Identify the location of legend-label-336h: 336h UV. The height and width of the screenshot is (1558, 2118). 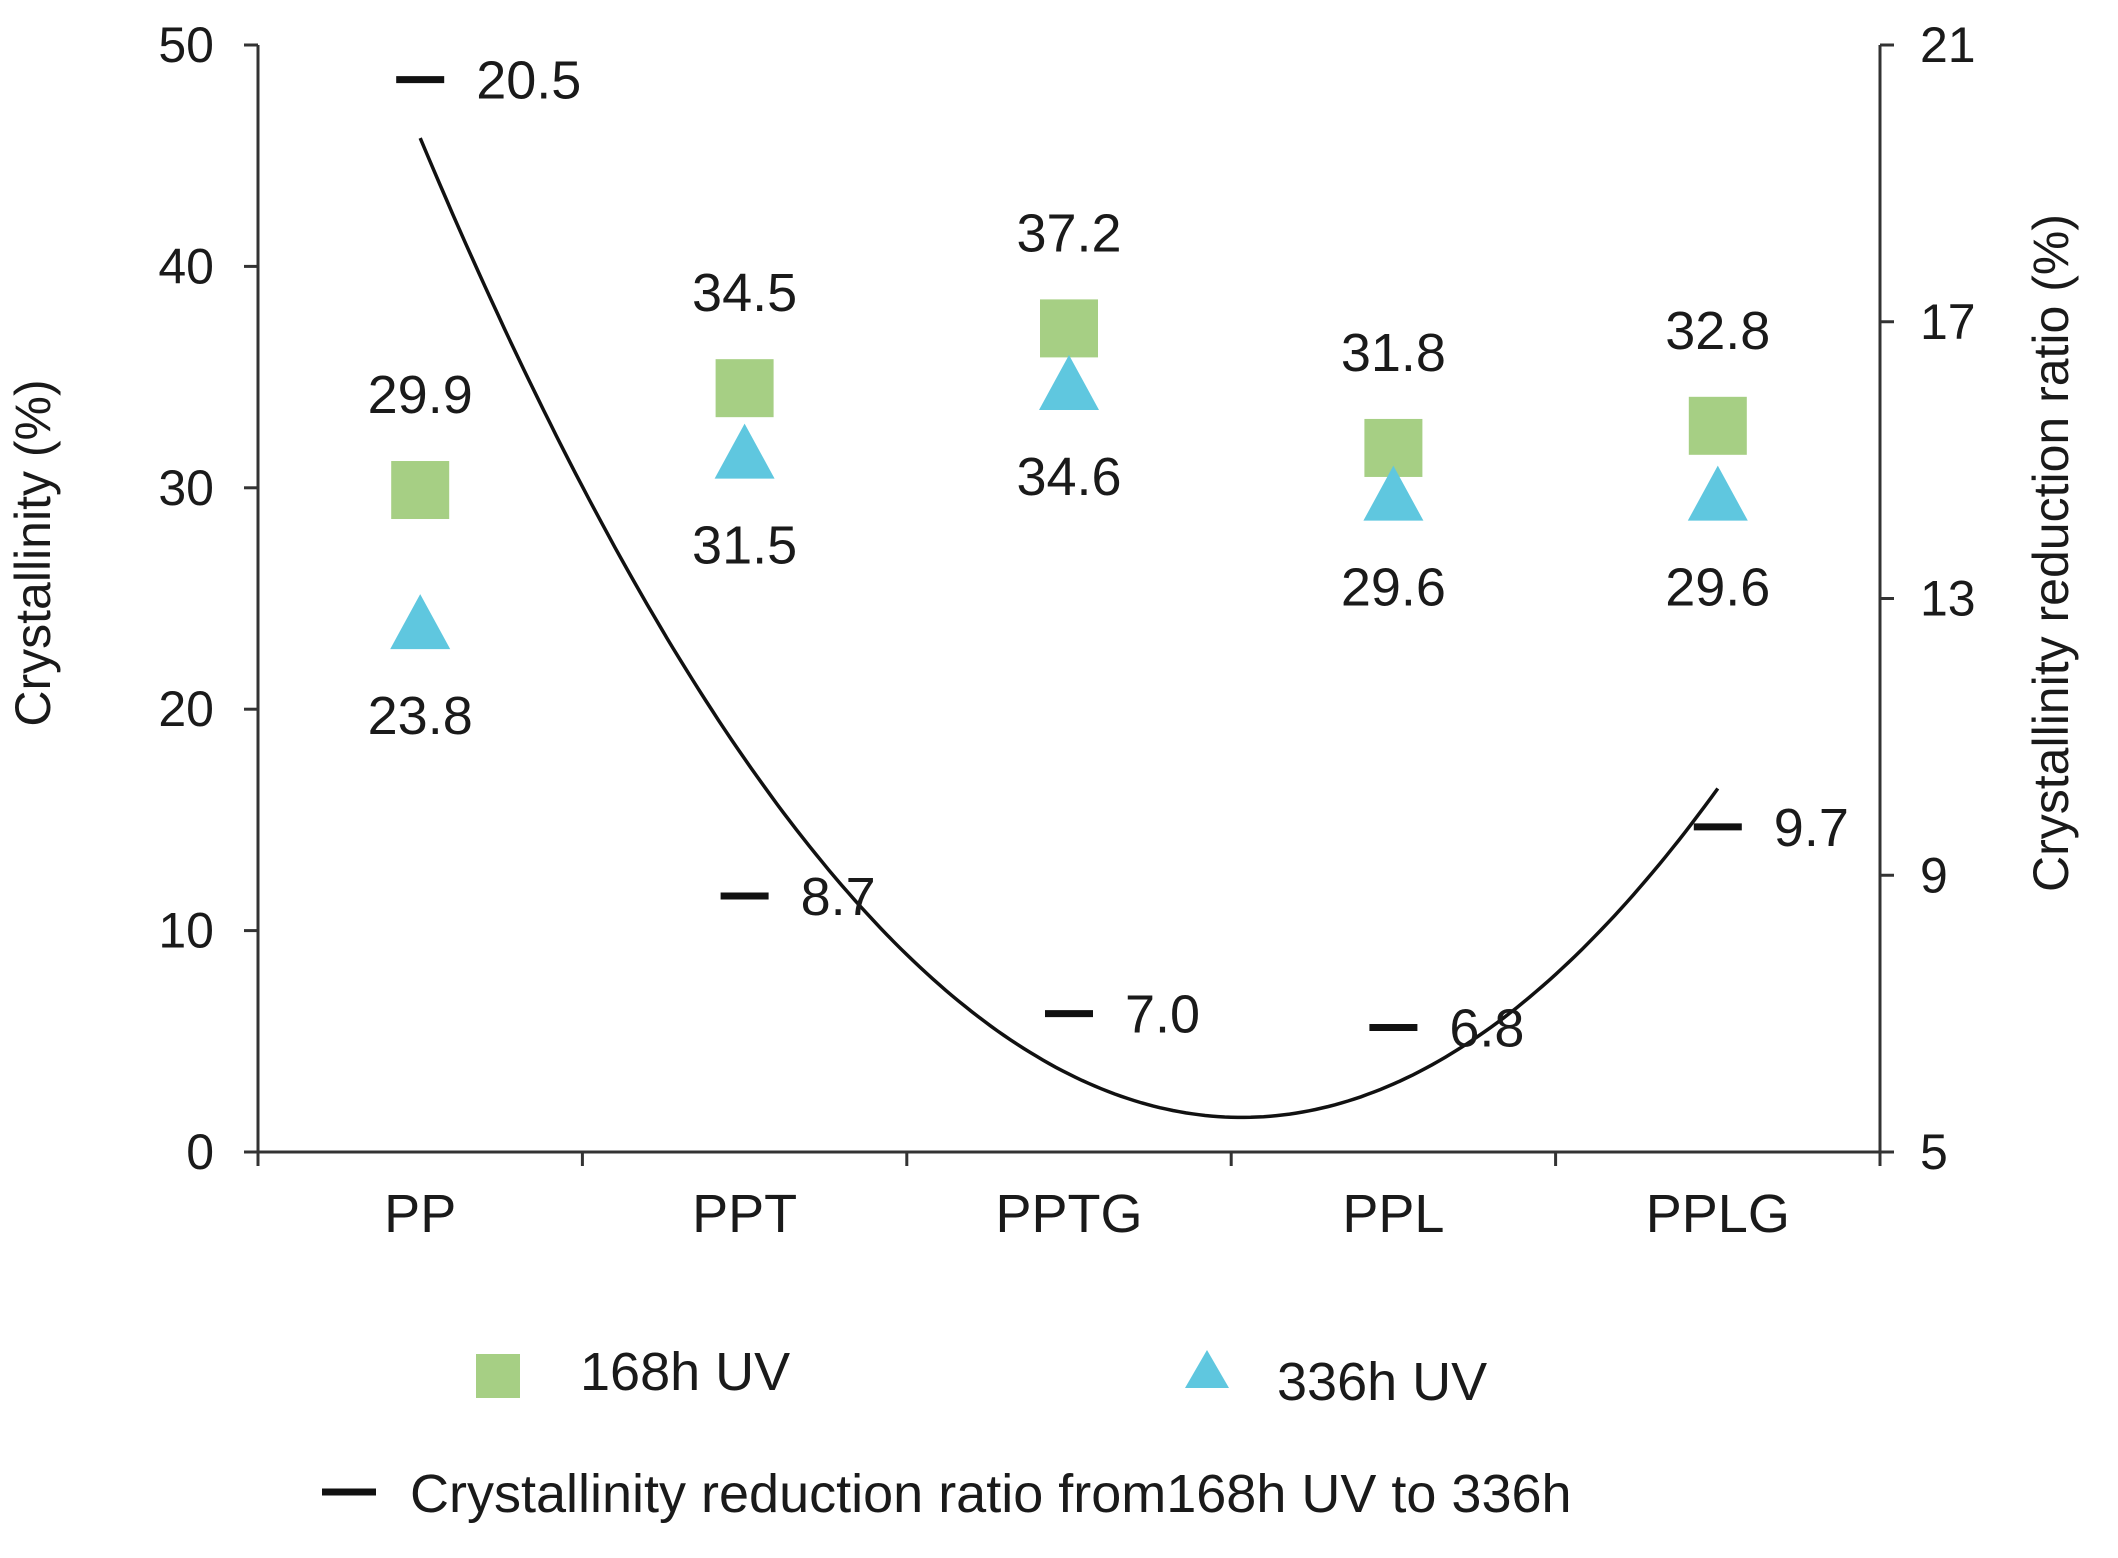
(1382, 1382).